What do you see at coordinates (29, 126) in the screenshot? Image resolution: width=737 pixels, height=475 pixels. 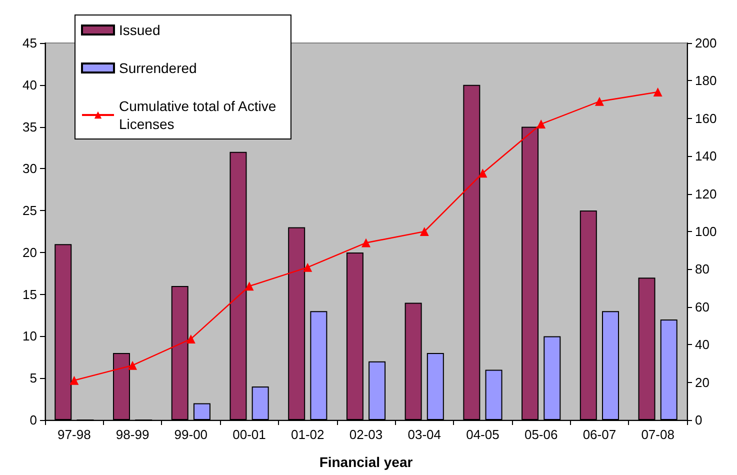 I see `y-tick-label: 35` at bounding box center [29, 126].